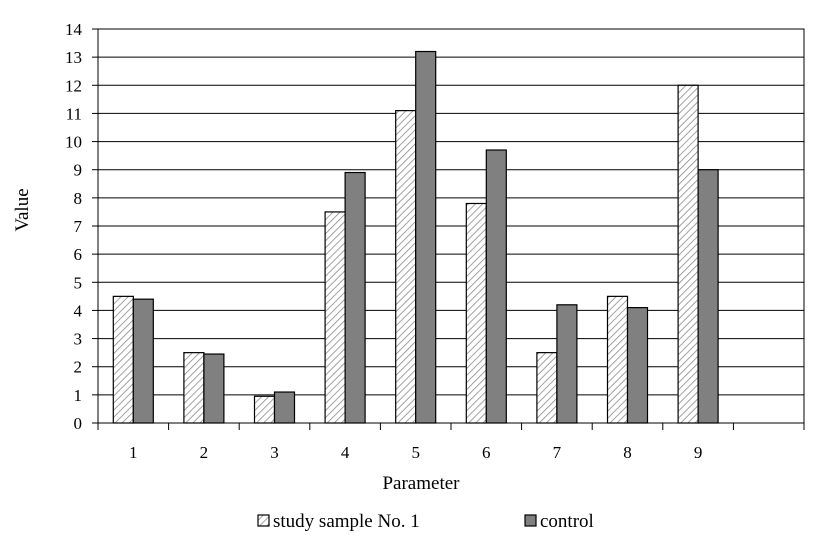 The width and height of the screenshot is (824, 540). What do you see at coordinates (78, 170) in the screenshot?
I see `y-tick-label: 9` at bounding box center [78, 170].